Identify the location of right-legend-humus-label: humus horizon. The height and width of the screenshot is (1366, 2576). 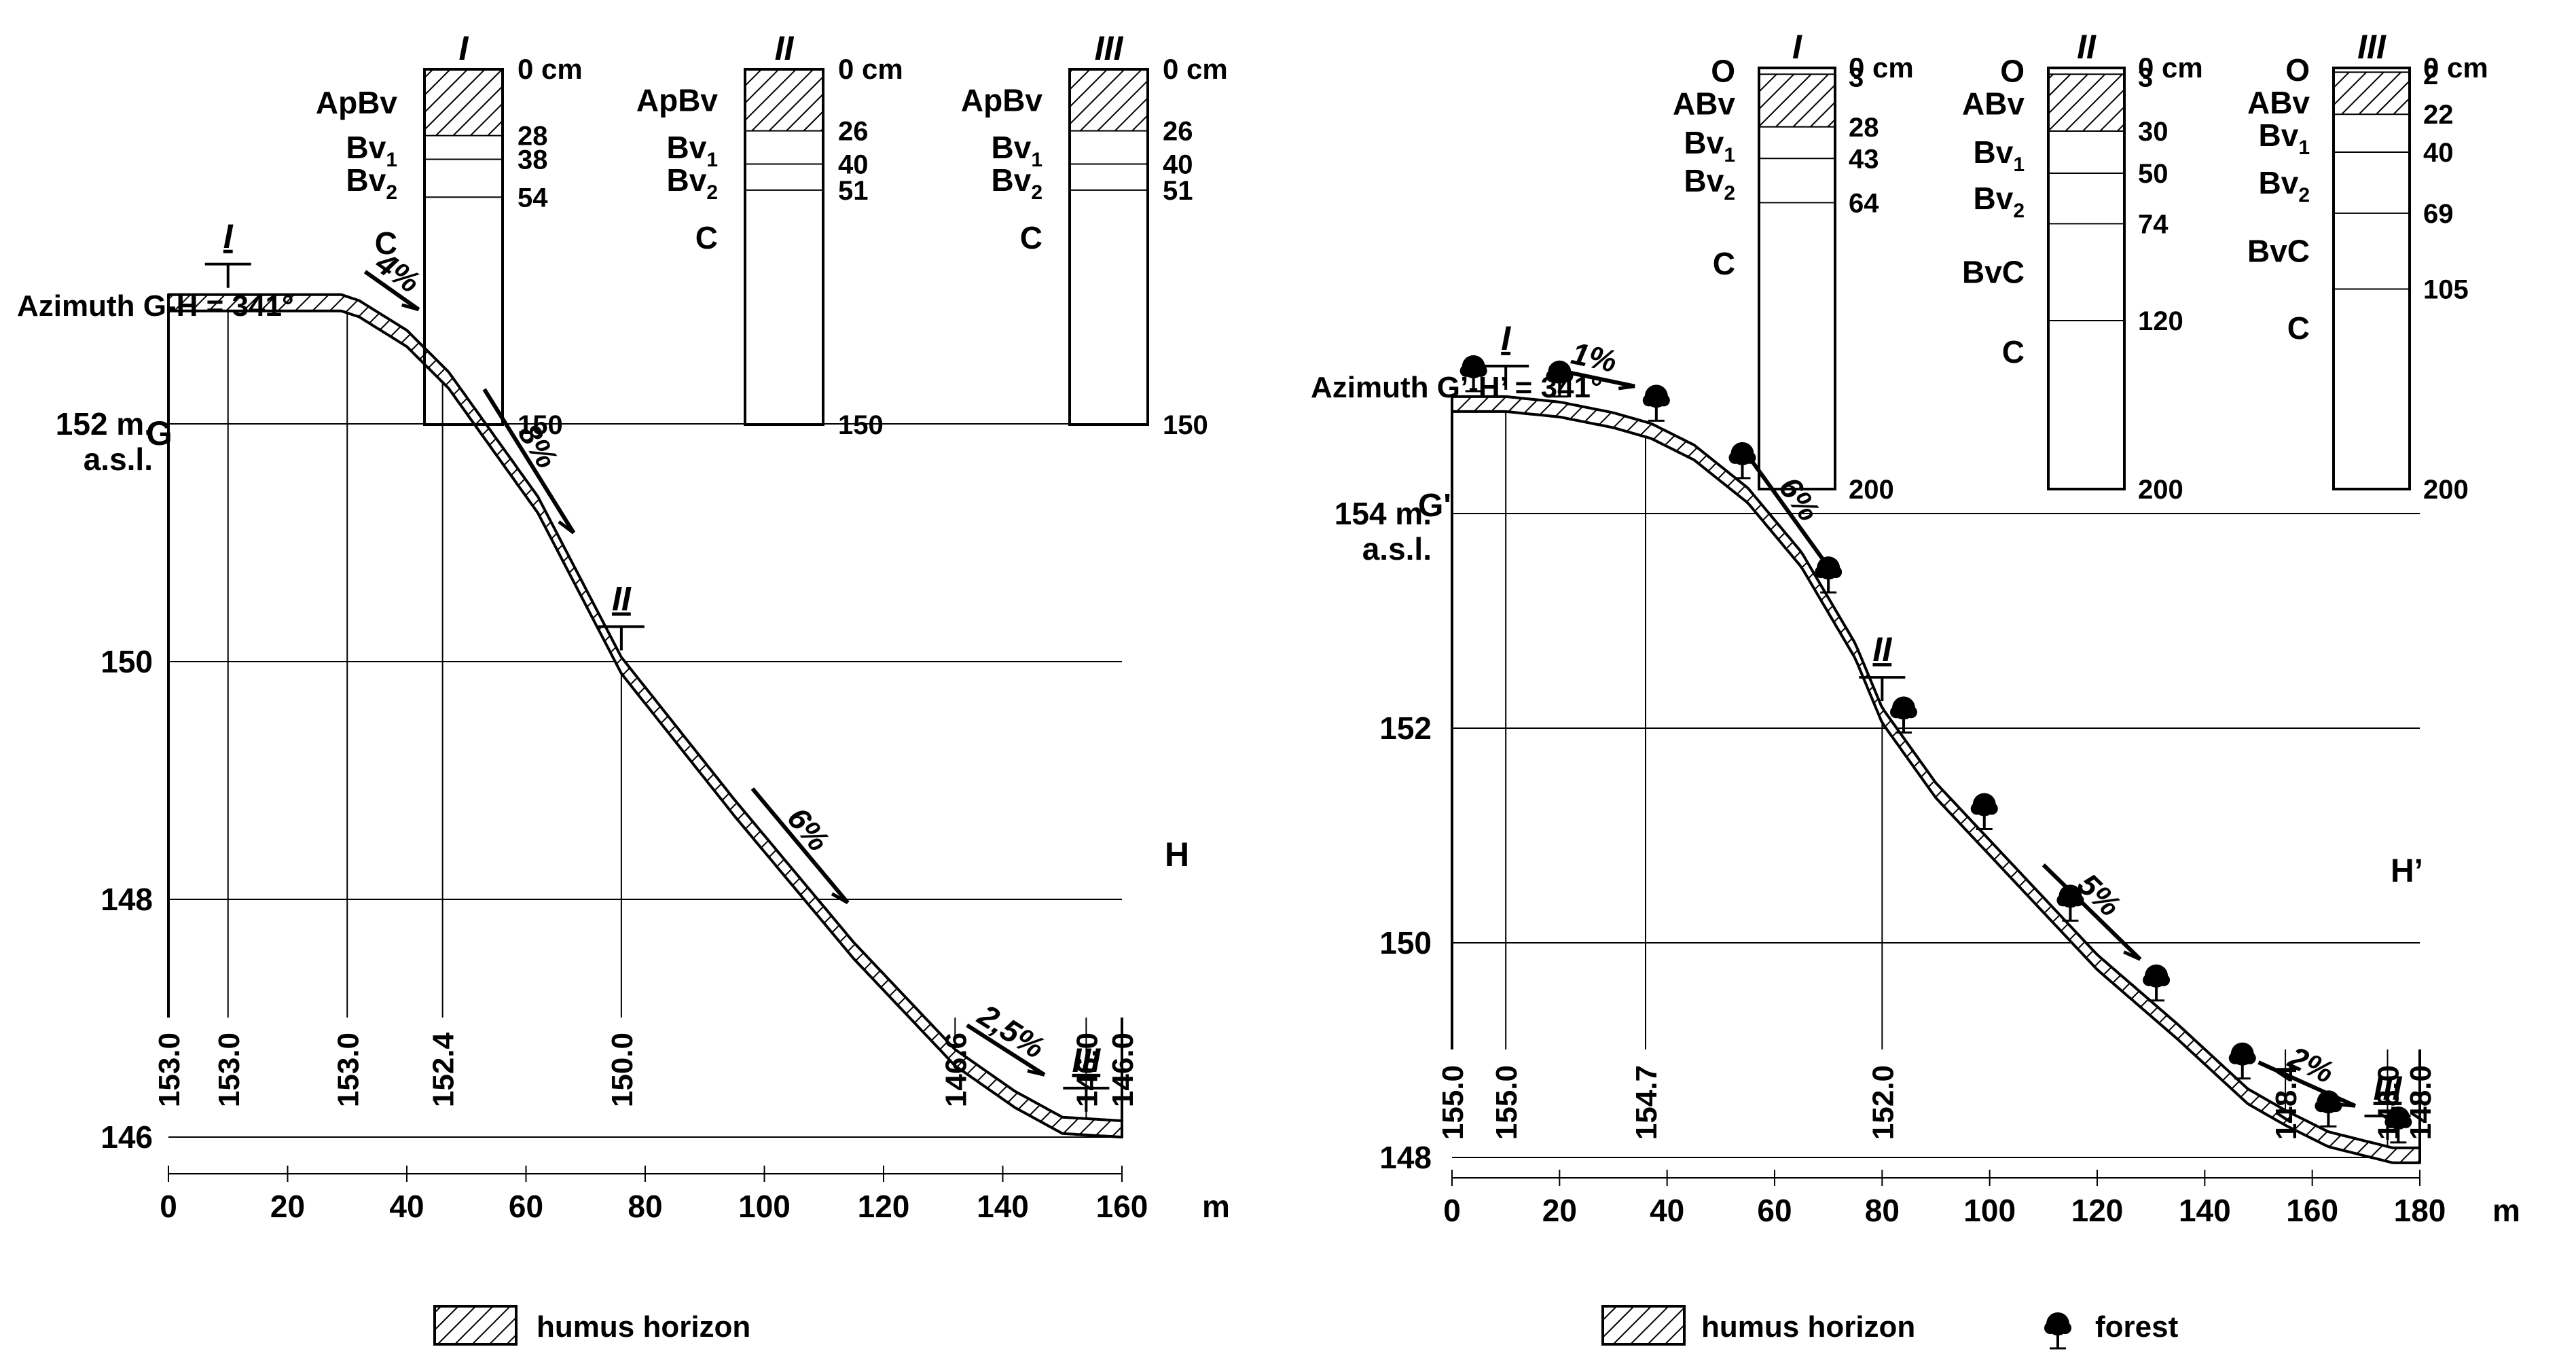
(1808, 1327).